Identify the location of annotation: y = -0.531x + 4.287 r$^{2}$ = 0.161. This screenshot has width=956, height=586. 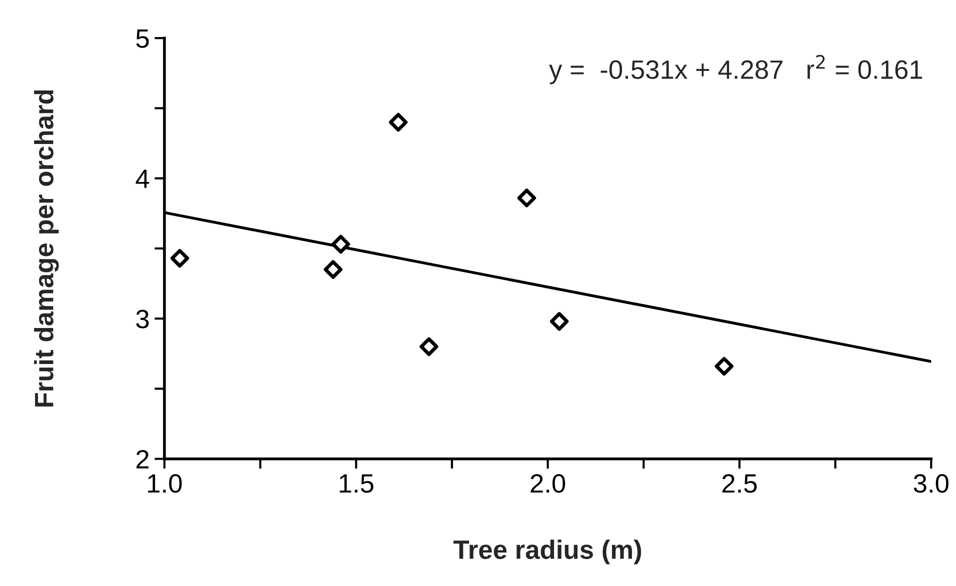
(735, 69).